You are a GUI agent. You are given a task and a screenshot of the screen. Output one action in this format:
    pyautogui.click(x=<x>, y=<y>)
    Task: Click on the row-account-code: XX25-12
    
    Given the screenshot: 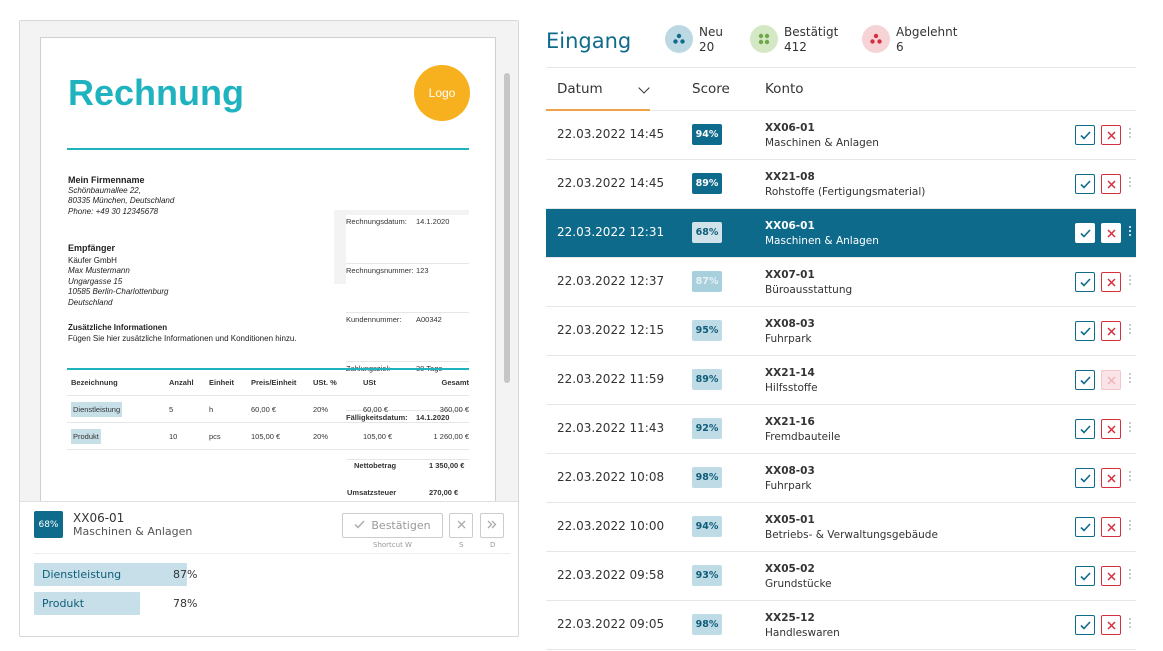 What is the action you would take?
    pyautogui.click(x=790, y=618)
    